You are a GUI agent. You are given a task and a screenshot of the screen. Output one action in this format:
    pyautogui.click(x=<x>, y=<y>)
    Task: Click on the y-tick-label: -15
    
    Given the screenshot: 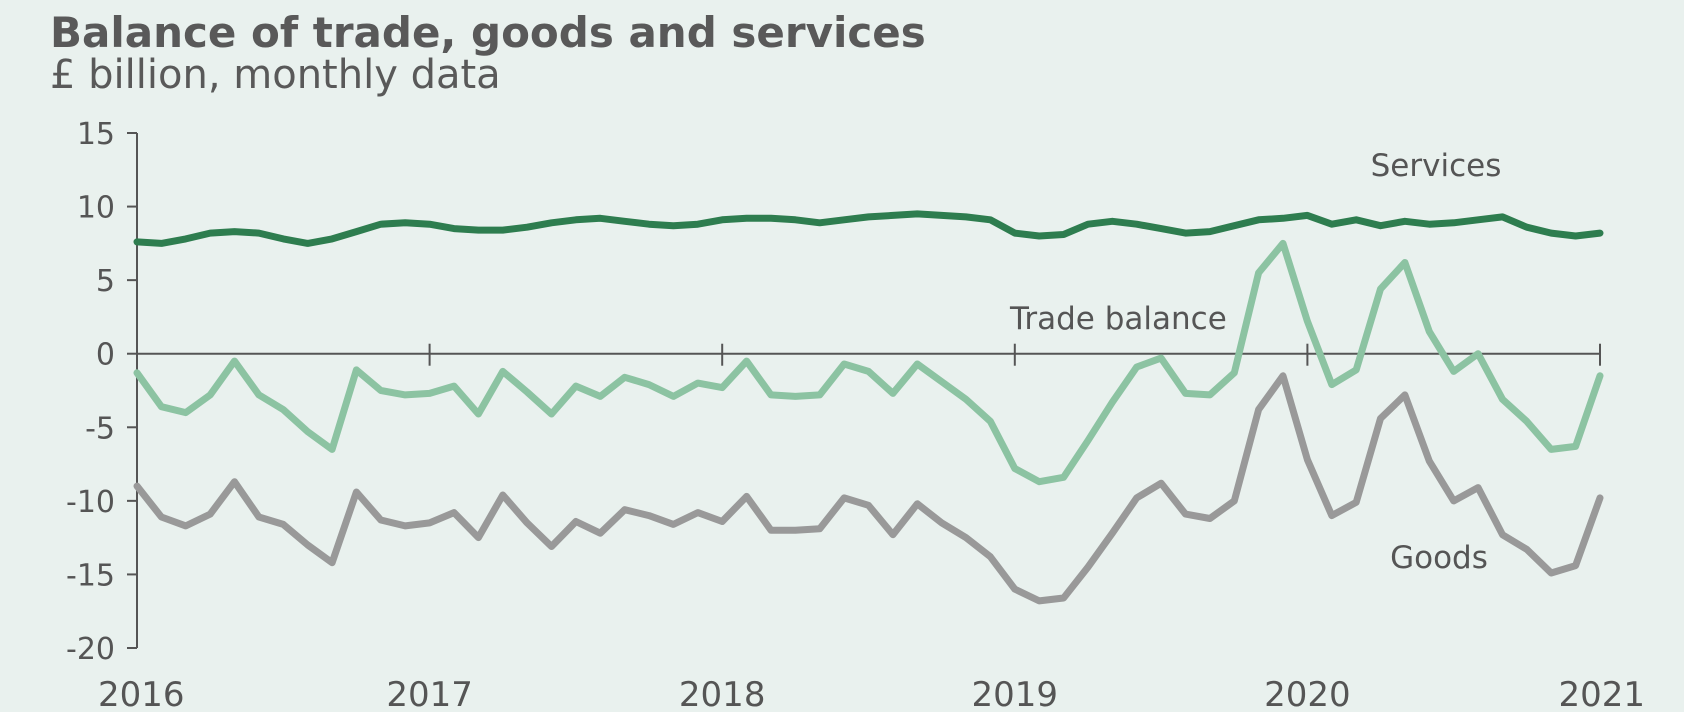 What is the action you would take?
    pyautogui.click(x=90, y=575)
    